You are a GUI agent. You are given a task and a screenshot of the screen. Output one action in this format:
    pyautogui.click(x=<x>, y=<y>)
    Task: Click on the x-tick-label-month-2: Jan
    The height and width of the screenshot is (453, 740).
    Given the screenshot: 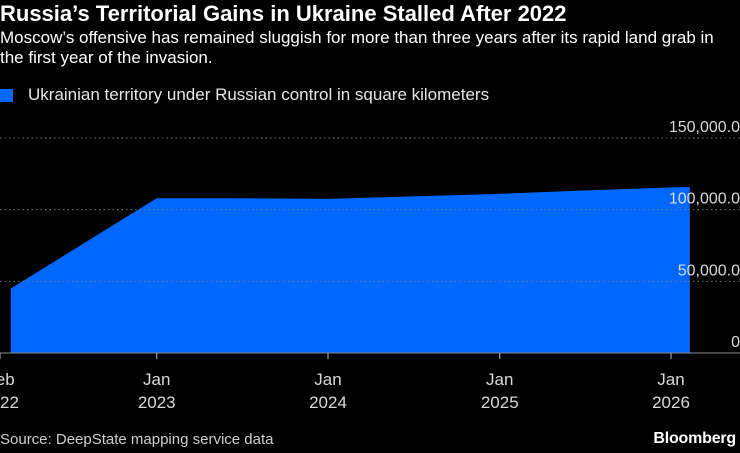 What is the action you would take?
    pyautogui.click(x=327, y=379)
    